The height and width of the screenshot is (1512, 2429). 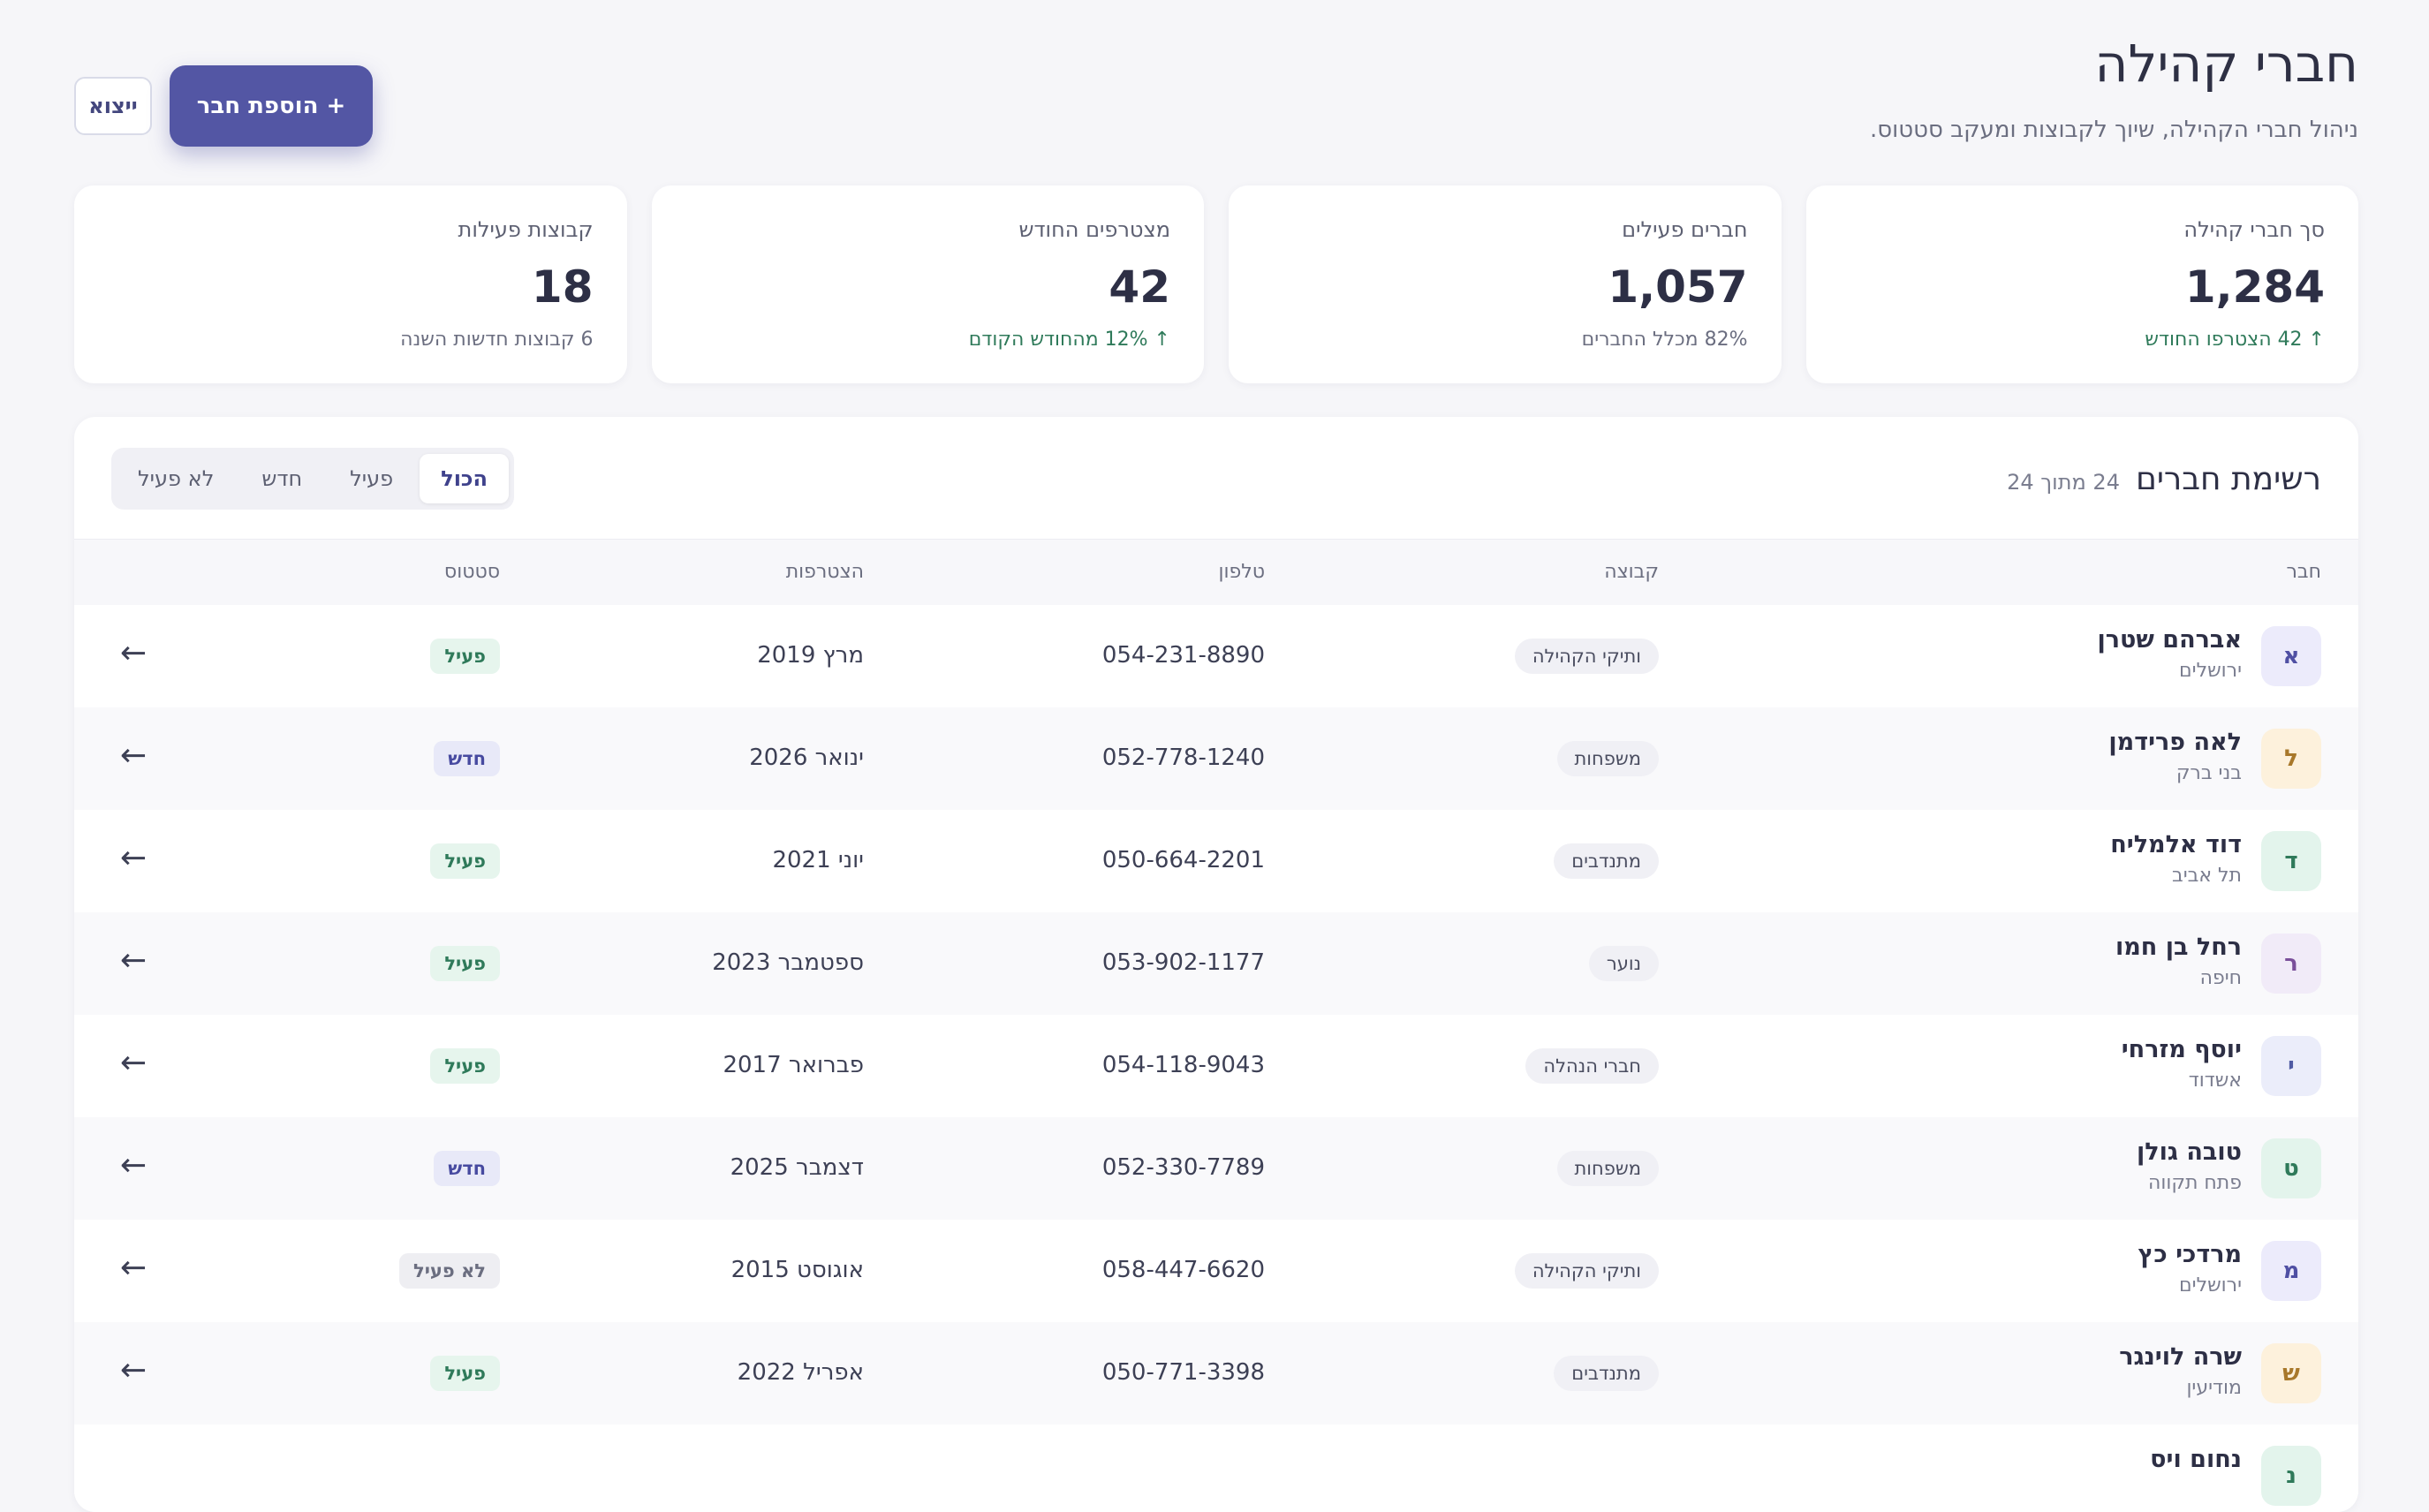 What do you see at coordinates (1183, 656) in the screenshot?
I see `member-phone: 054-231-8890` at bounding box center [1183, 656].